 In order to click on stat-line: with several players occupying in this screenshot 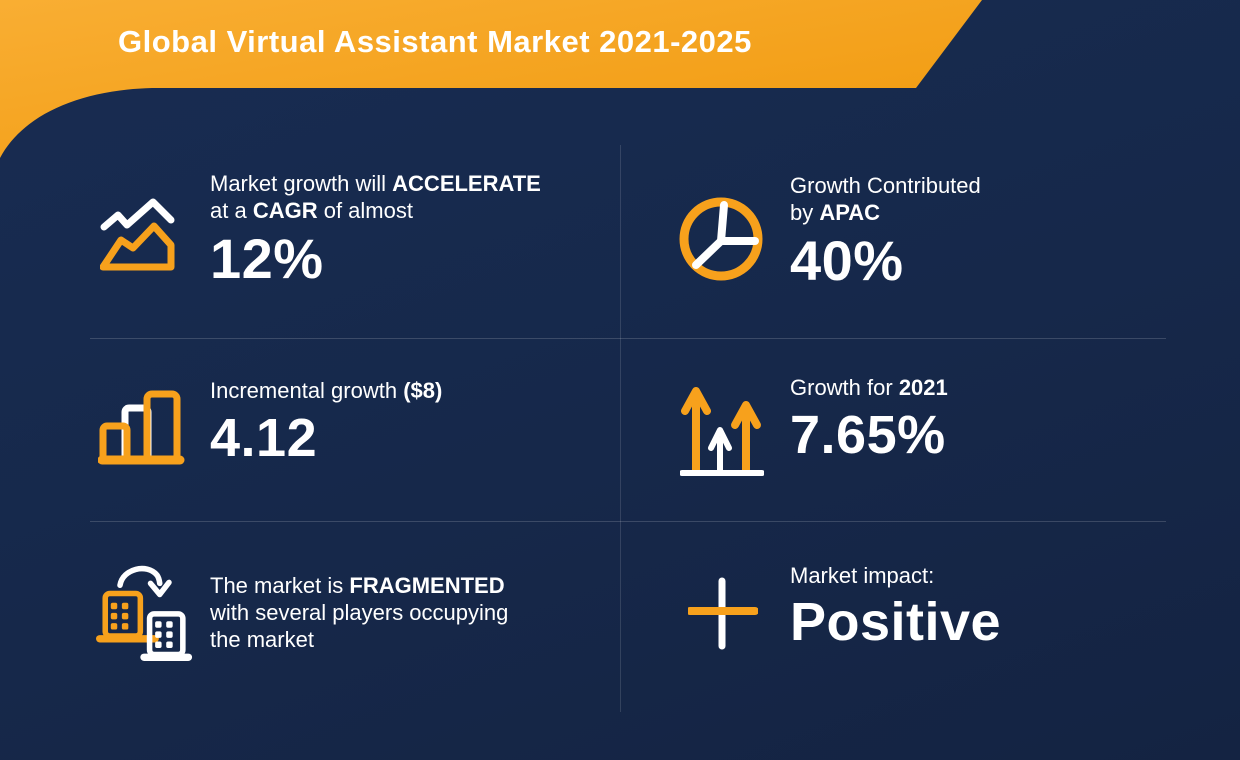, I will do `click(359, 612)`.